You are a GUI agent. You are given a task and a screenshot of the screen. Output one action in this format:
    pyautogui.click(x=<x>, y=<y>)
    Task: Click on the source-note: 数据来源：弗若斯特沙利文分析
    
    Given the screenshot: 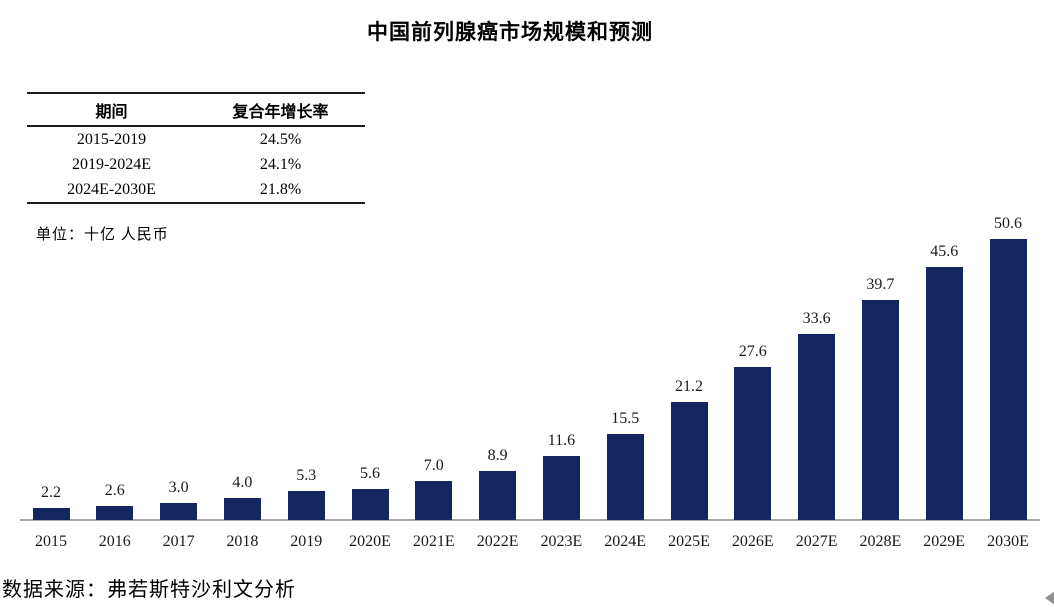 What is the action you would take?
    pyautogui.click(x=149, y=590)
    